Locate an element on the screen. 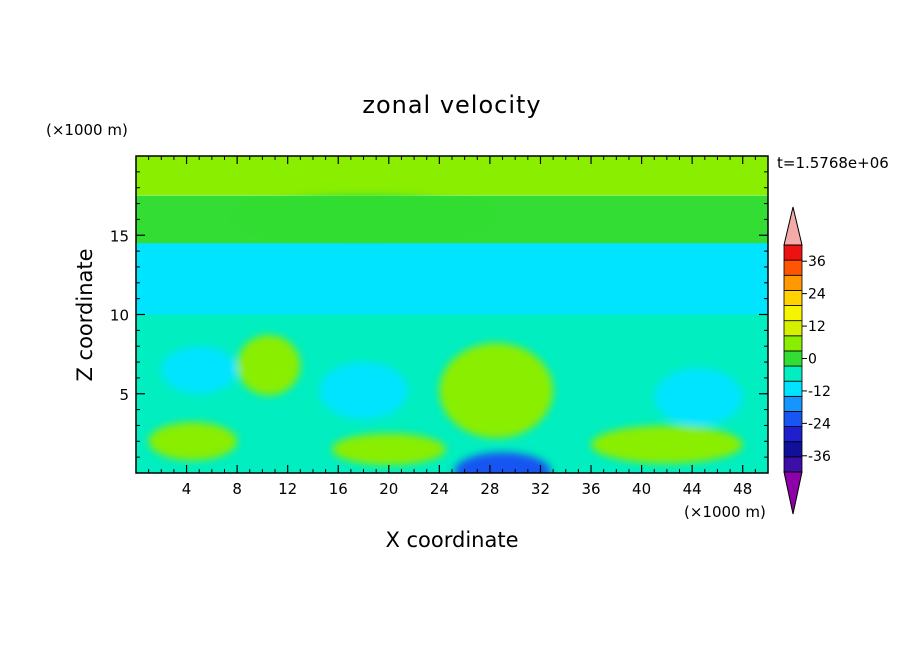 The height and width of the screenshot is (654, 904). x-axis-title: X coordinate is located at coordinates (451, 540).